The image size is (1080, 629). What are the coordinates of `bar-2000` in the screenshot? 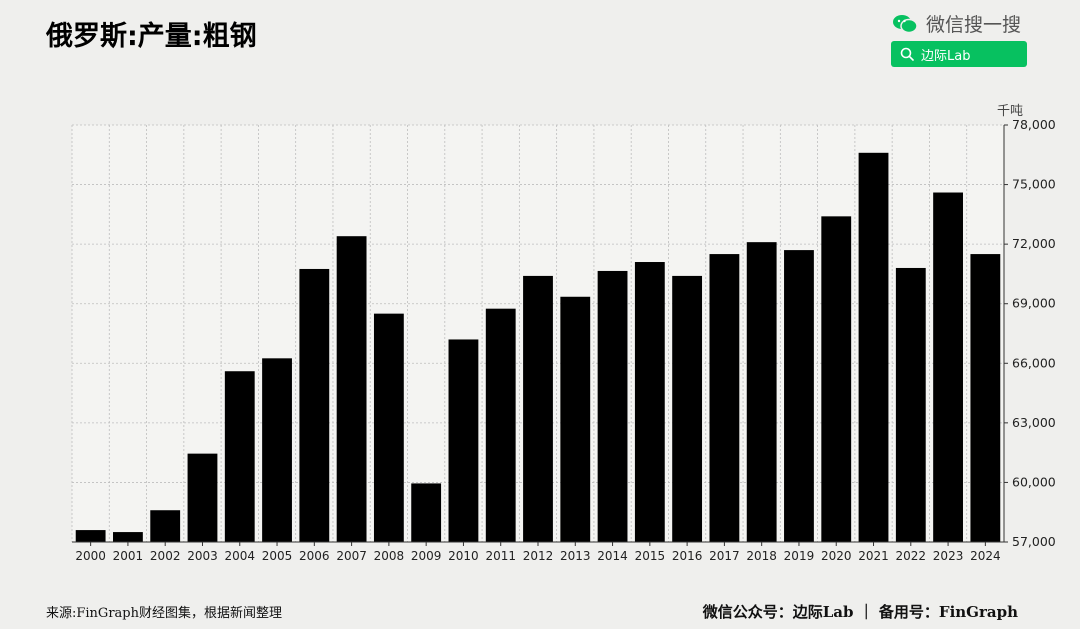 It's located at (90, 536).